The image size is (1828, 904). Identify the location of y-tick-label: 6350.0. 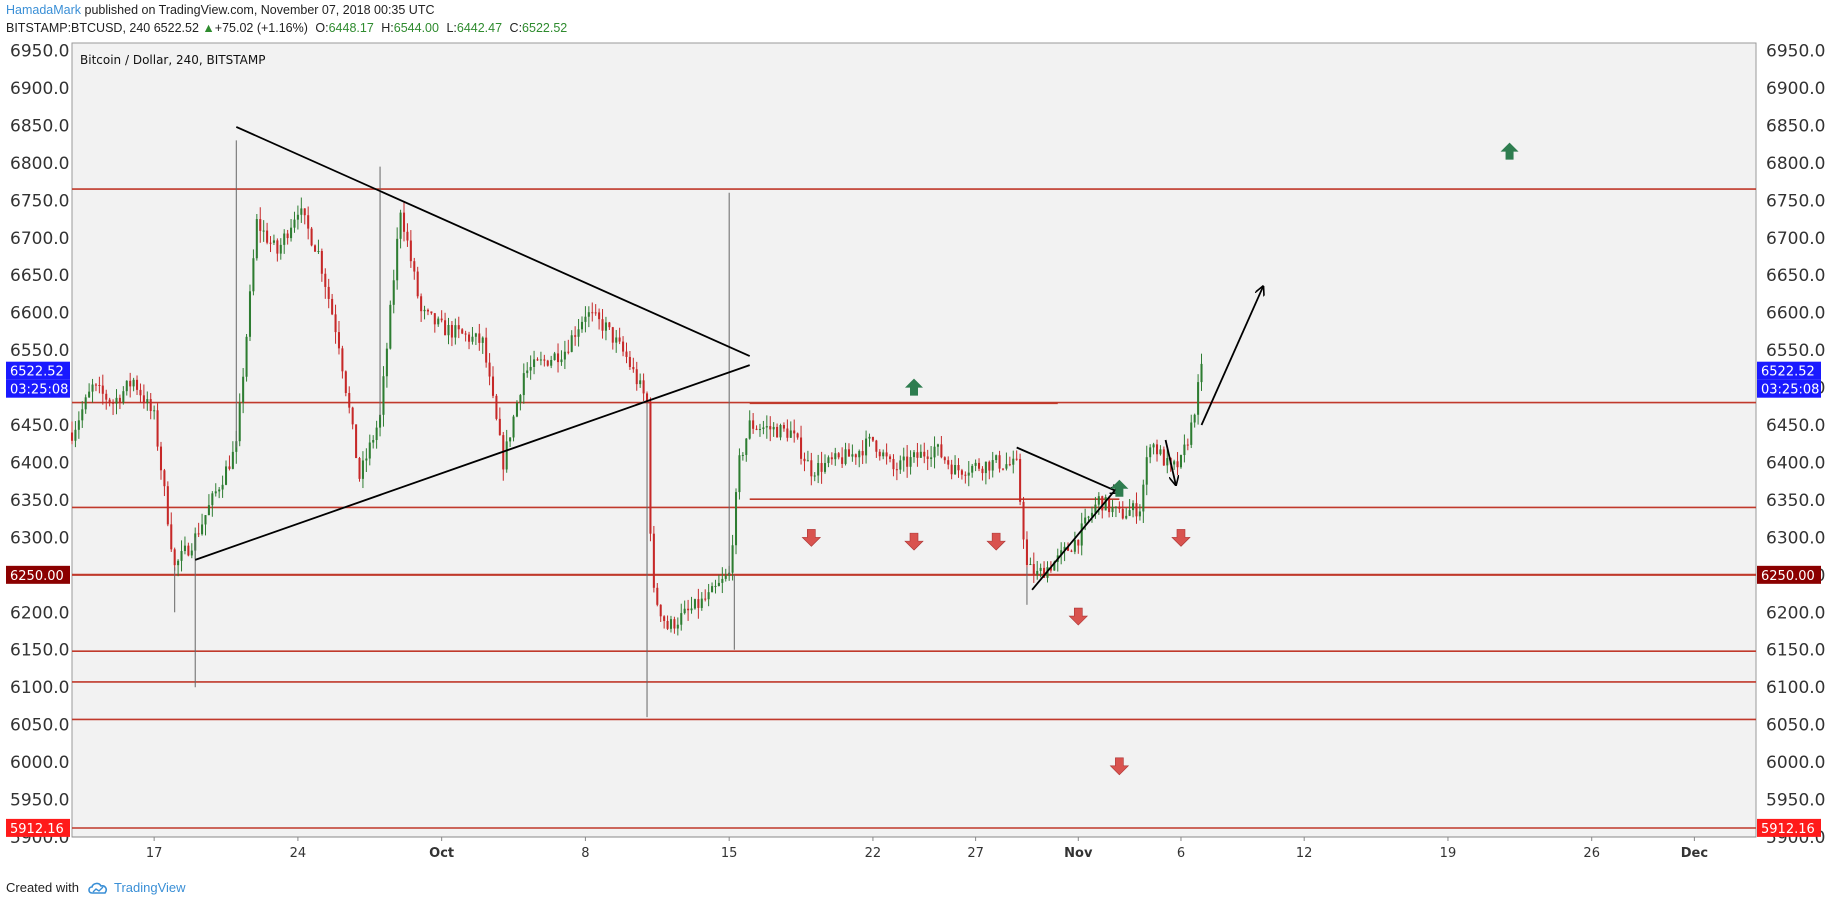
(39, 501).